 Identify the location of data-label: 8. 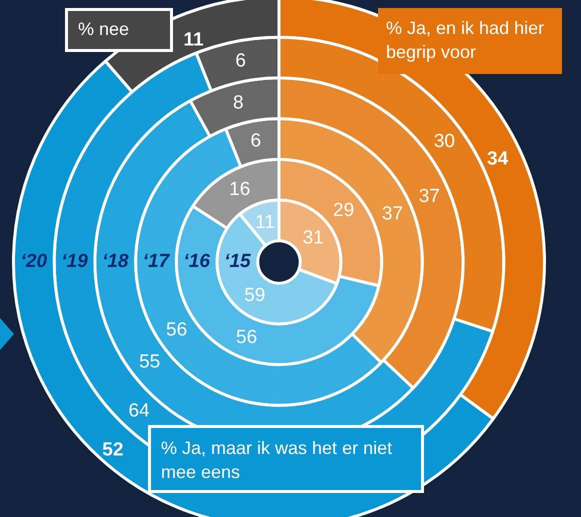
(238, 103).